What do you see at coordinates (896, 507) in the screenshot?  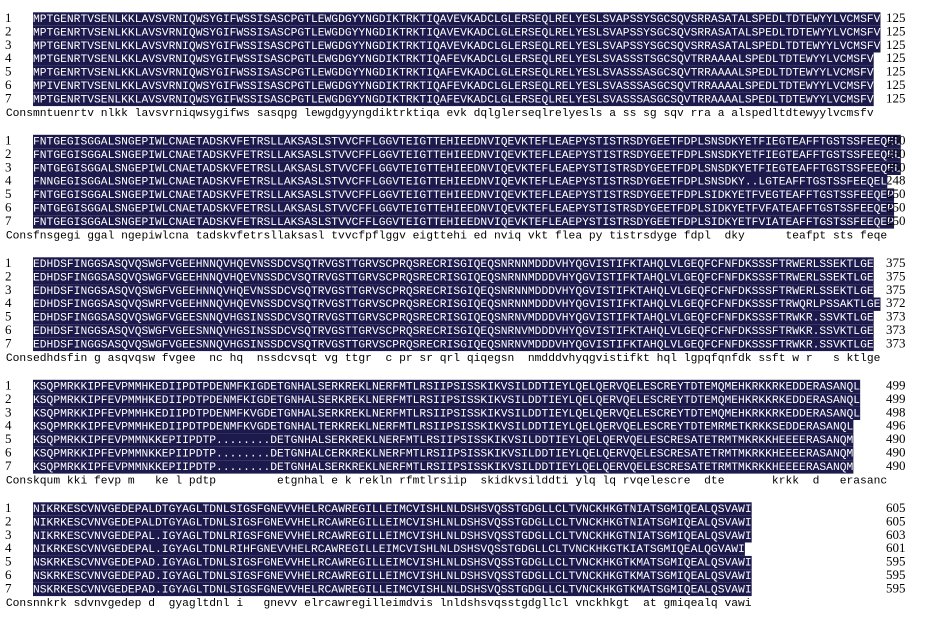 I see `row-end-number: 605` at bounding box center [896, 507].